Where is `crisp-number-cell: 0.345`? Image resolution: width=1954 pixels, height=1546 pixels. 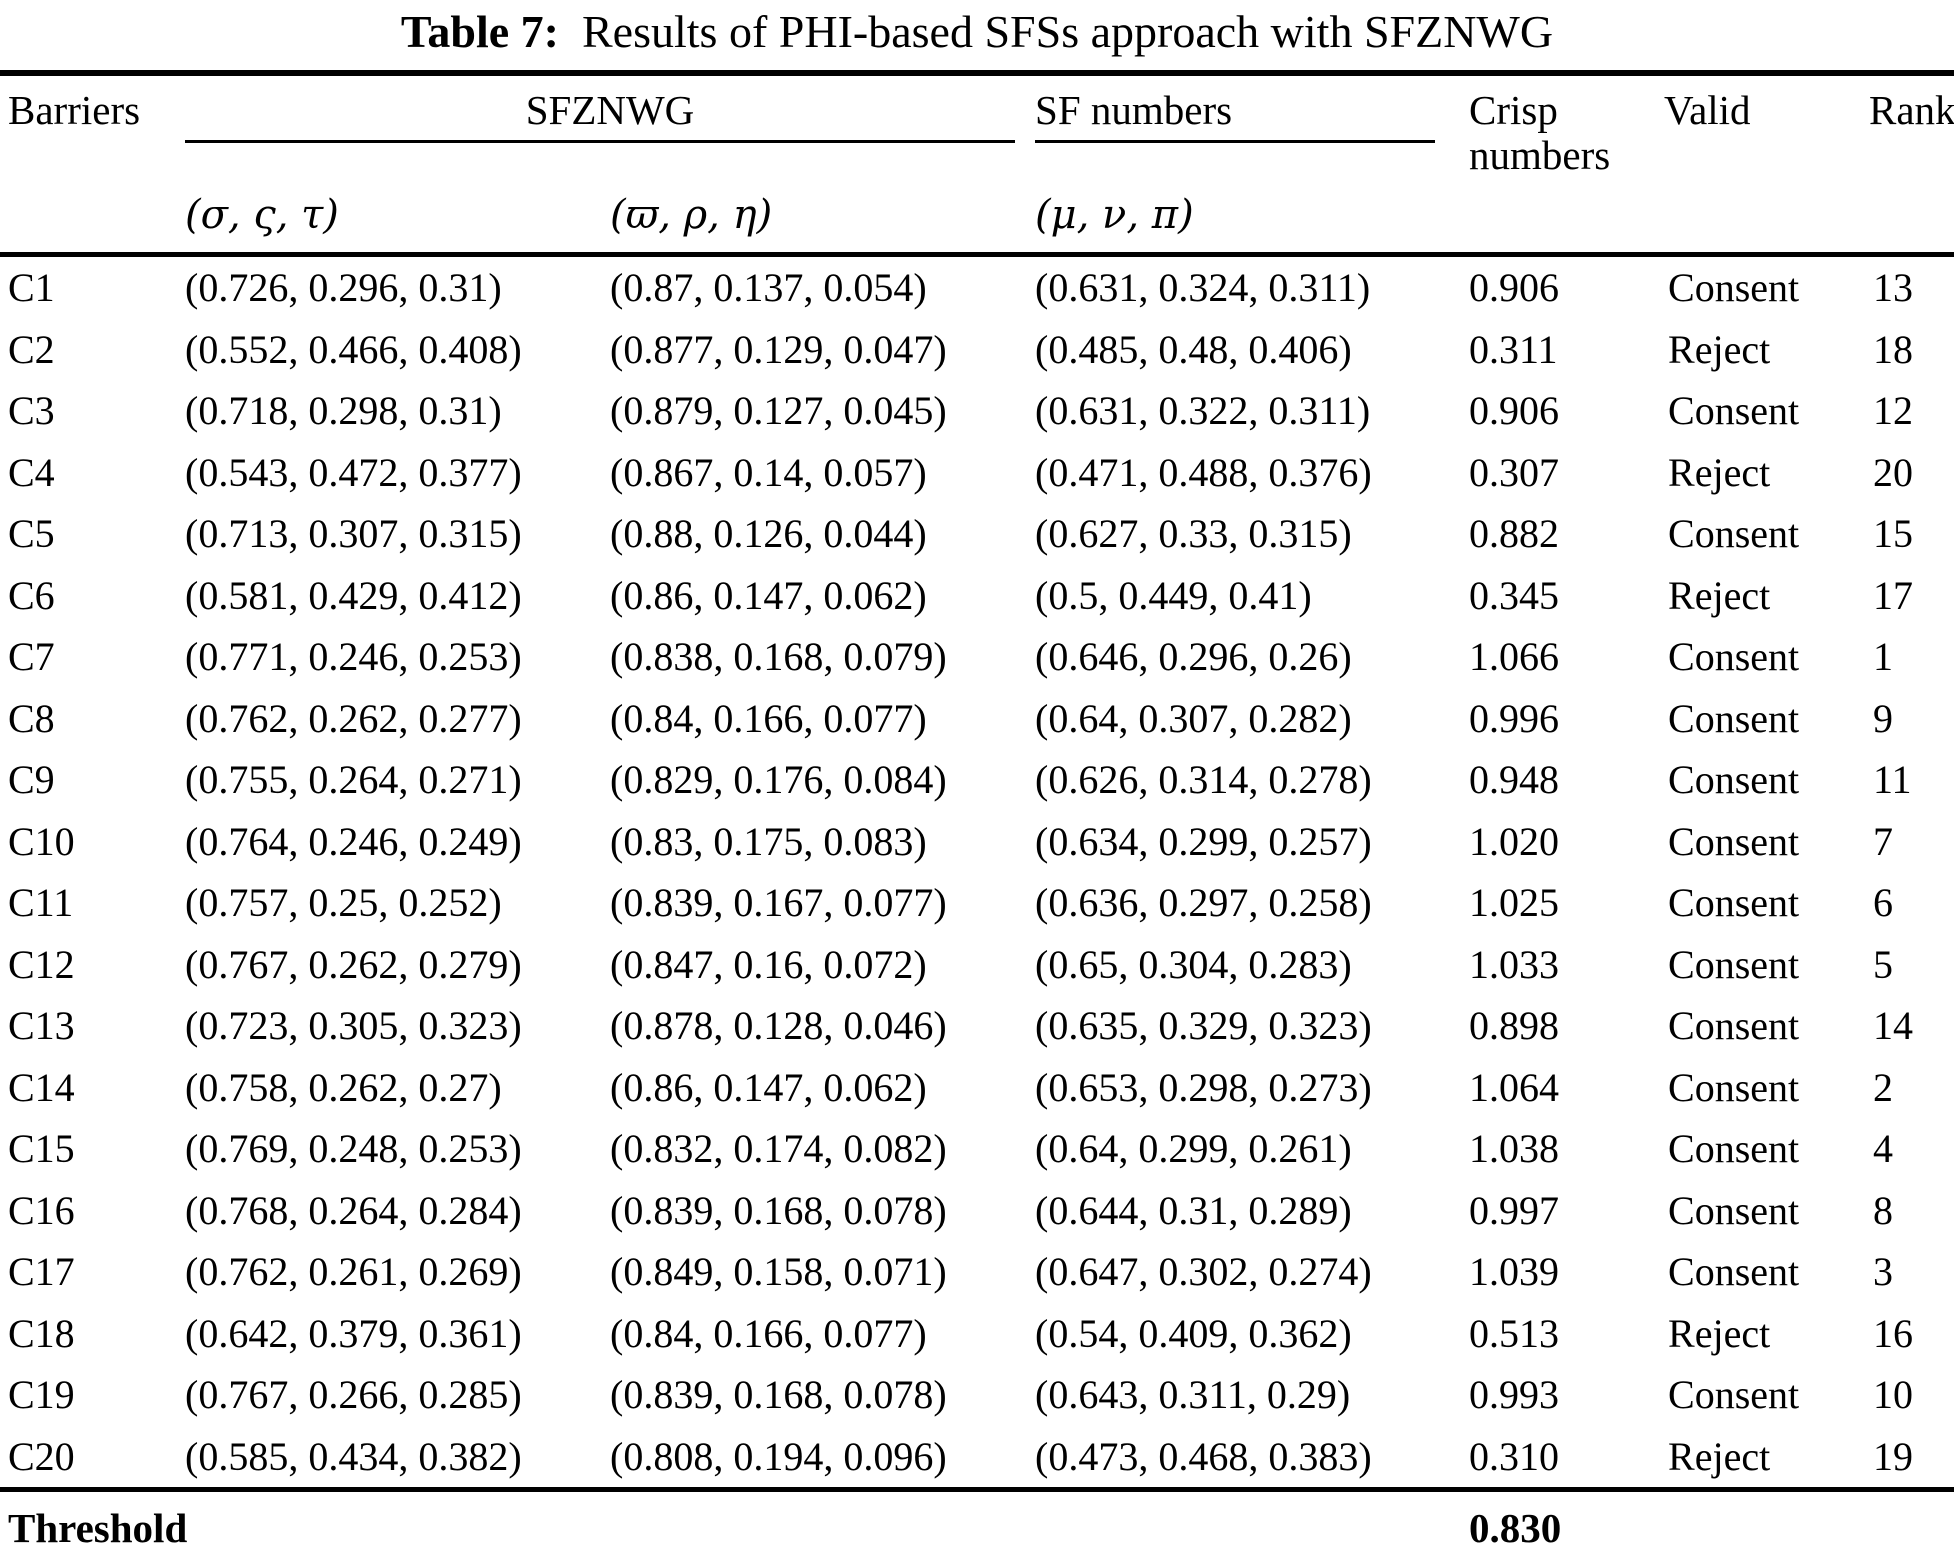
crisp-number-cell: 0.345 is located at coordinates (1514, 595).